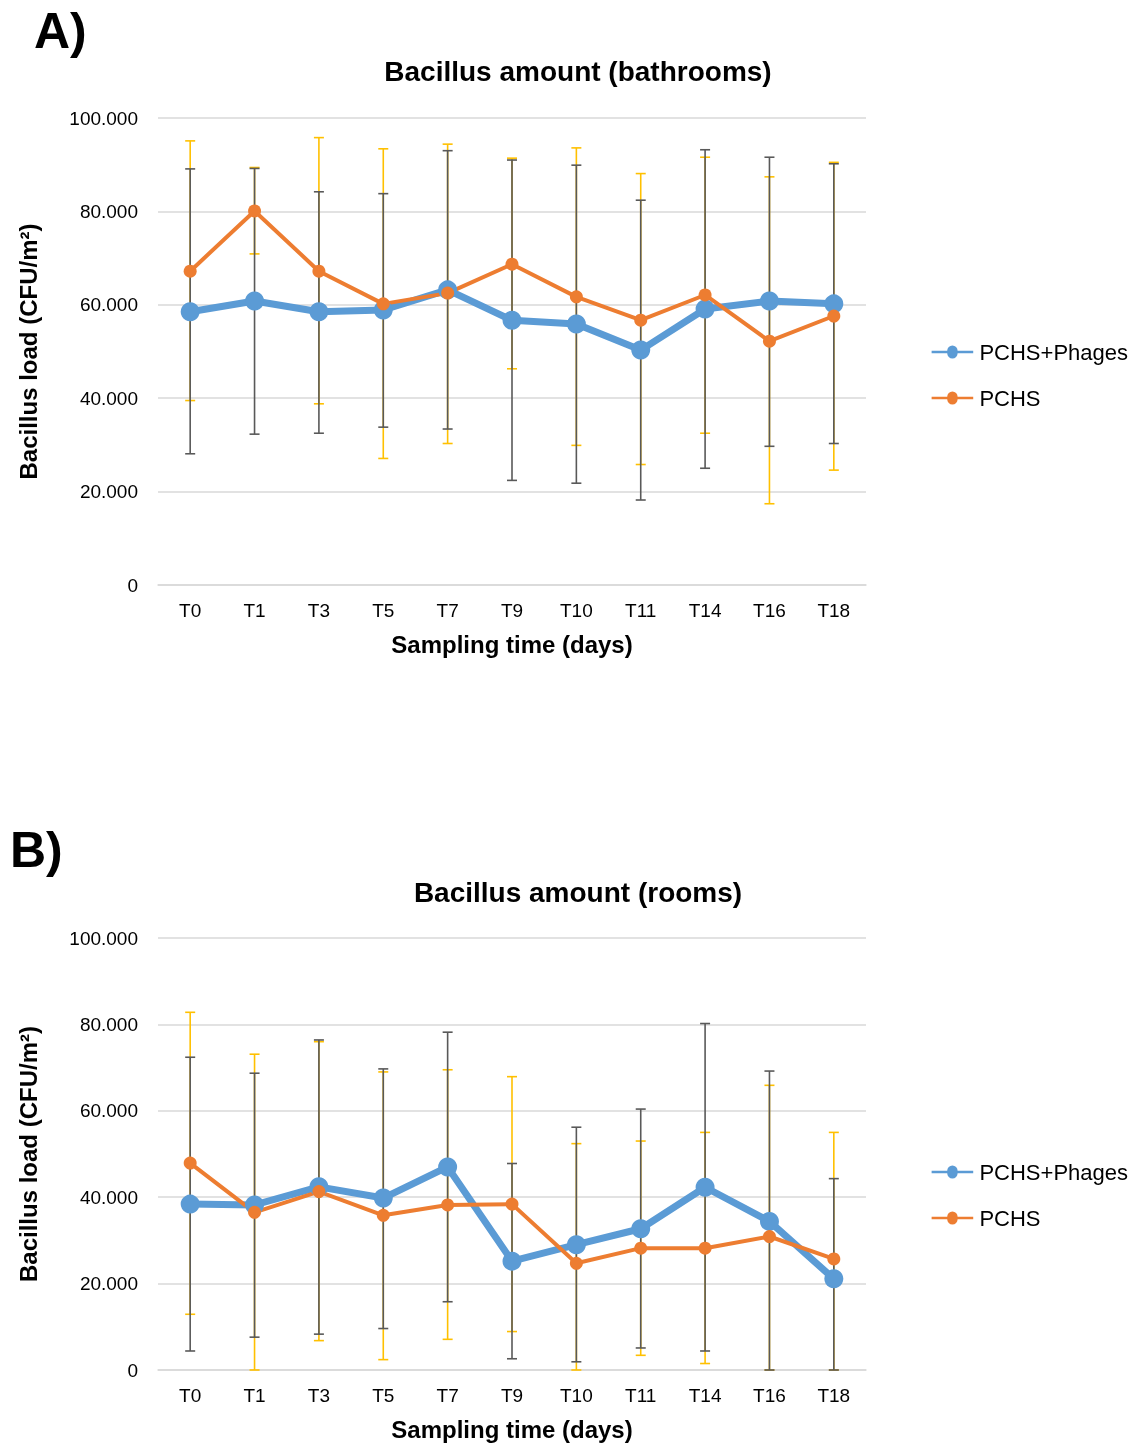 The width and height of the screenshot is (1141, 1449). What do you see at coordinates (36, 850) in the screenshot?
I see `text: B)` at bounding box center [36, 850].